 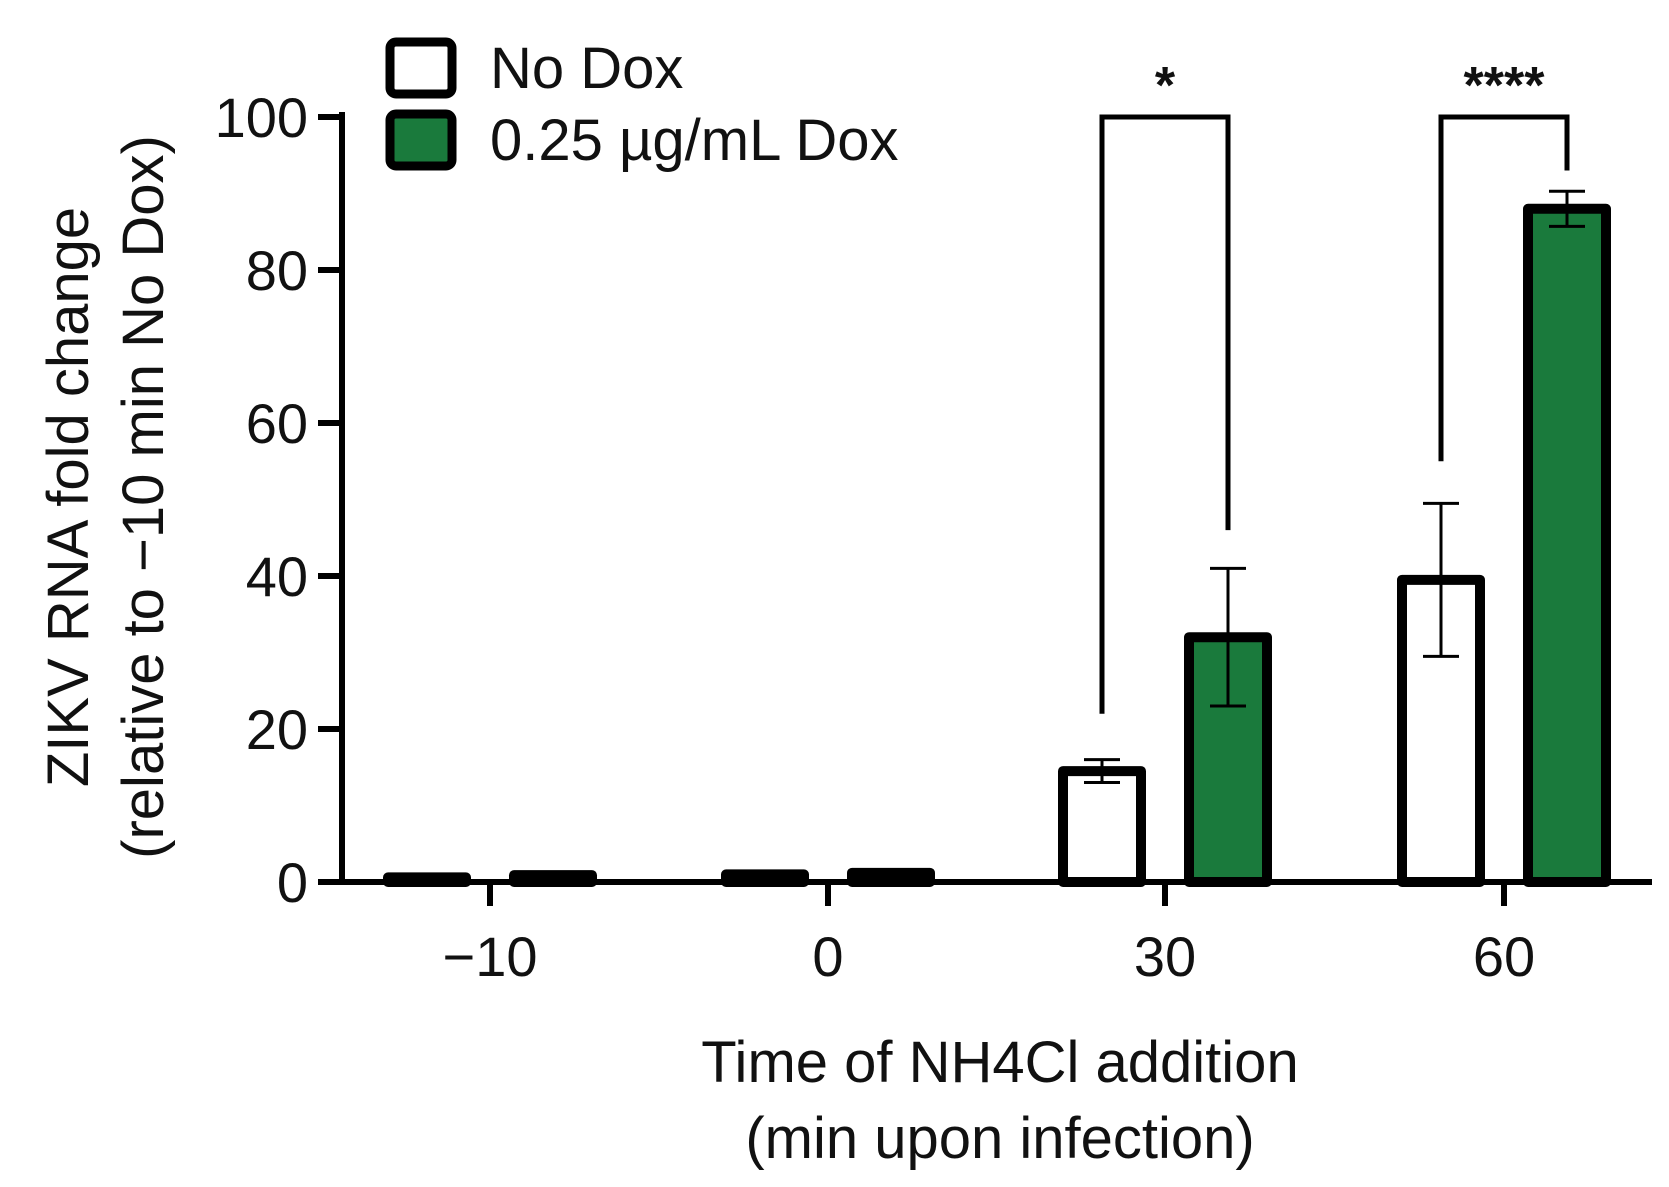 I want to click on y-tick-label-20: 20, so click(x=277, y=729).